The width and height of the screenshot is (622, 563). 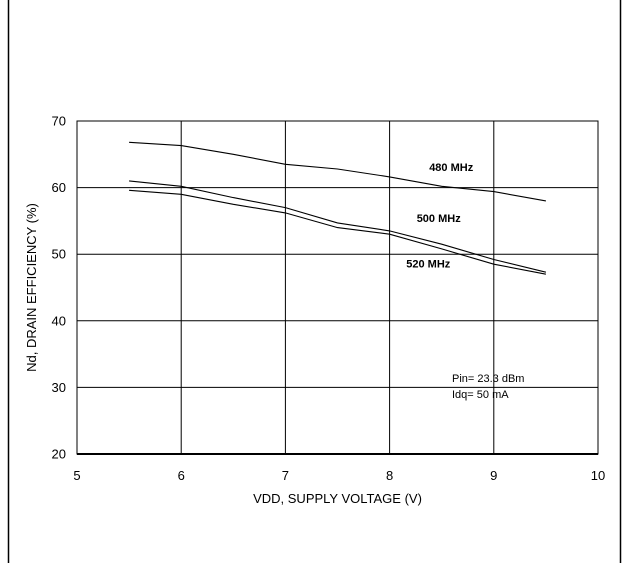 I want to click on y-tick-label: 50, so click(x=59, y=254).